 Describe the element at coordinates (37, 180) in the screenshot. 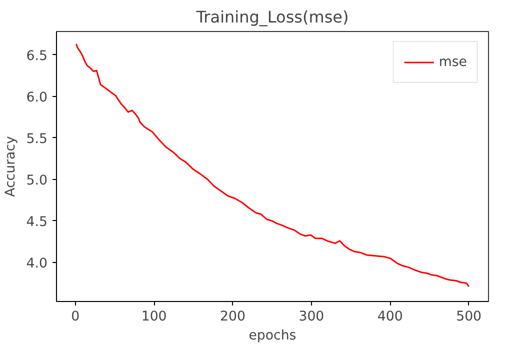

I see `y-tick-label: 5.0` at that location.